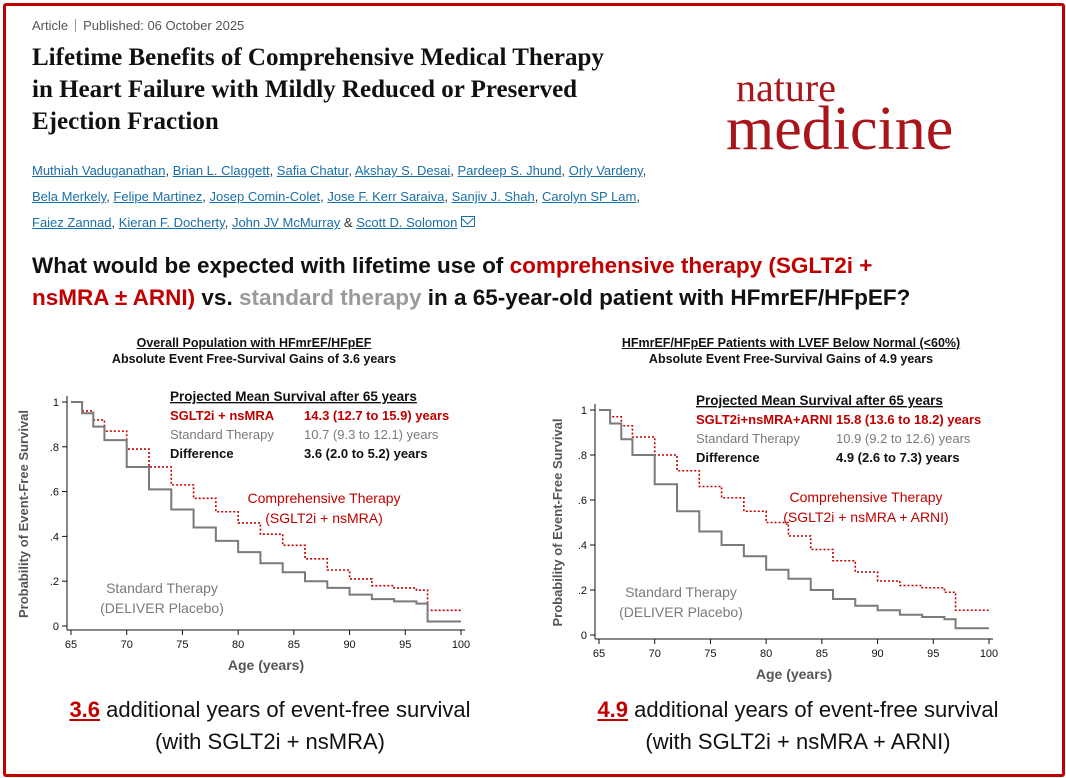 The width and height of the screenshot is (1066, 778). I want to click on x-tick-label: 85, so click(294, 645).